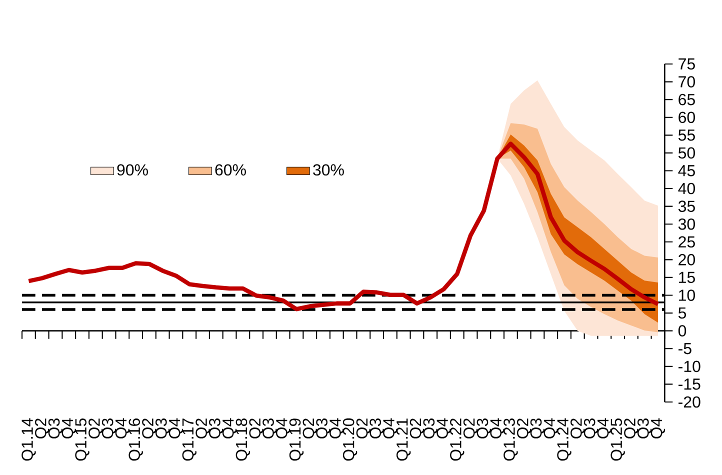 The width and height of the screenshot is (722, 475). I want to click on x-tick-label: Q1.14, so click(29, 439).